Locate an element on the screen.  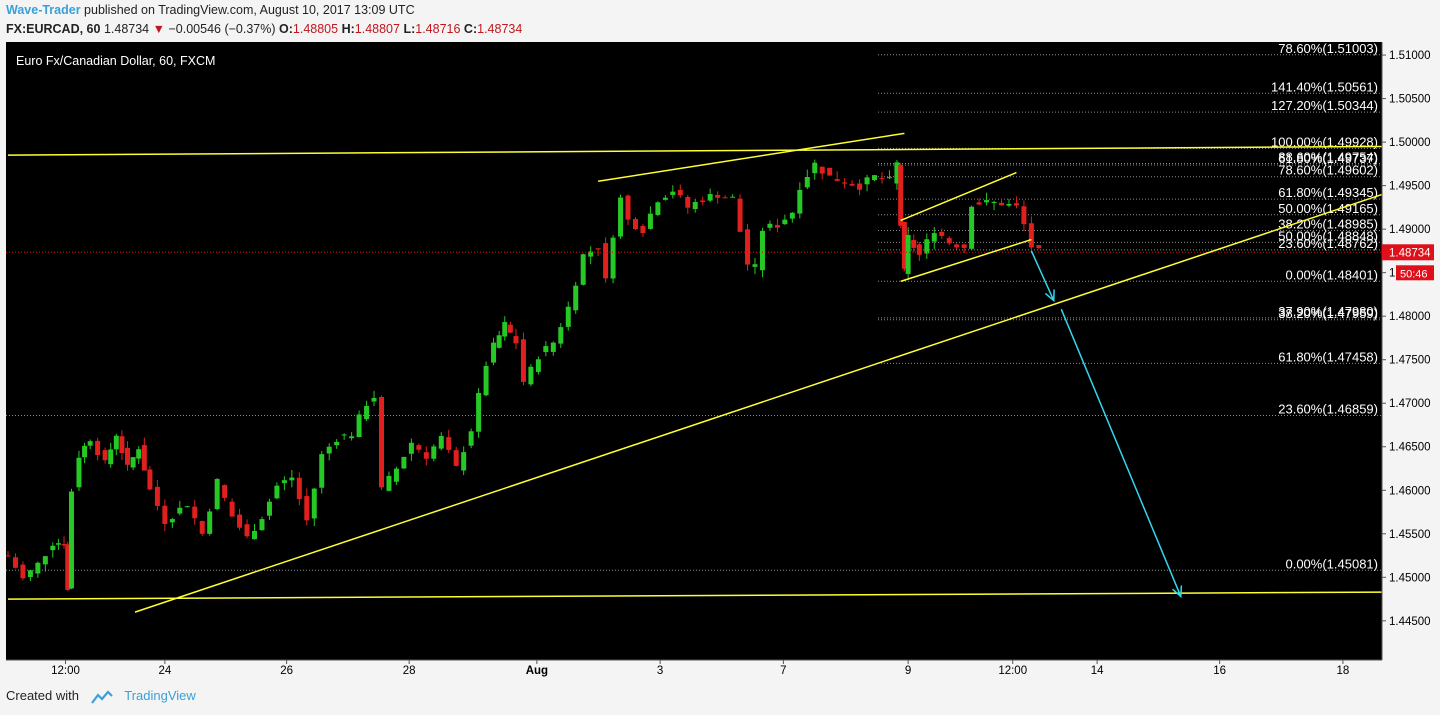
fib-label-2: 127.20%(1.50344) is located at coordinates (1324, 105).